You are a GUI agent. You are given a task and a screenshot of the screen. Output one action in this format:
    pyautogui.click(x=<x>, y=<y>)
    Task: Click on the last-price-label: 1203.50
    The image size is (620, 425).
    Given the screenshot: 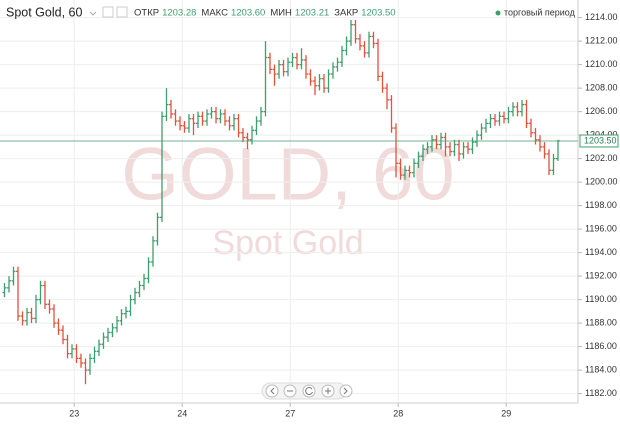 What is the action you would take?
    pyautogui.click(x=600, y=140)
    